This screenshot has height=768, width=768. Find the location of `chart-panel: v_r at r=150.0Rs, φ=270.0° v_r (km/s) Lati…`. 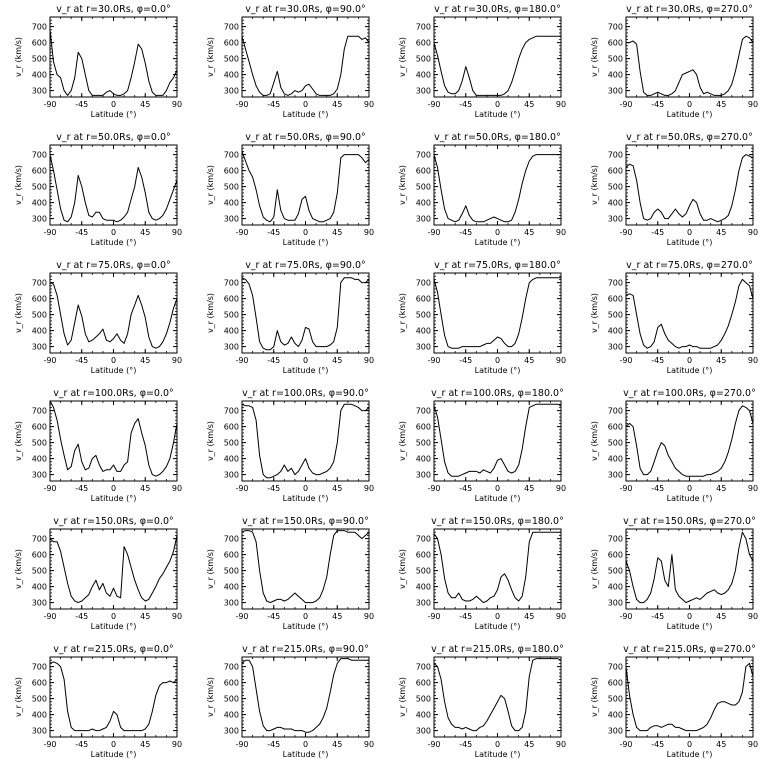

chart-panel: v_r at r=150.0Rs, φ=270.0° v_r (km/s) Lati… is located at coordinates (672, 576).